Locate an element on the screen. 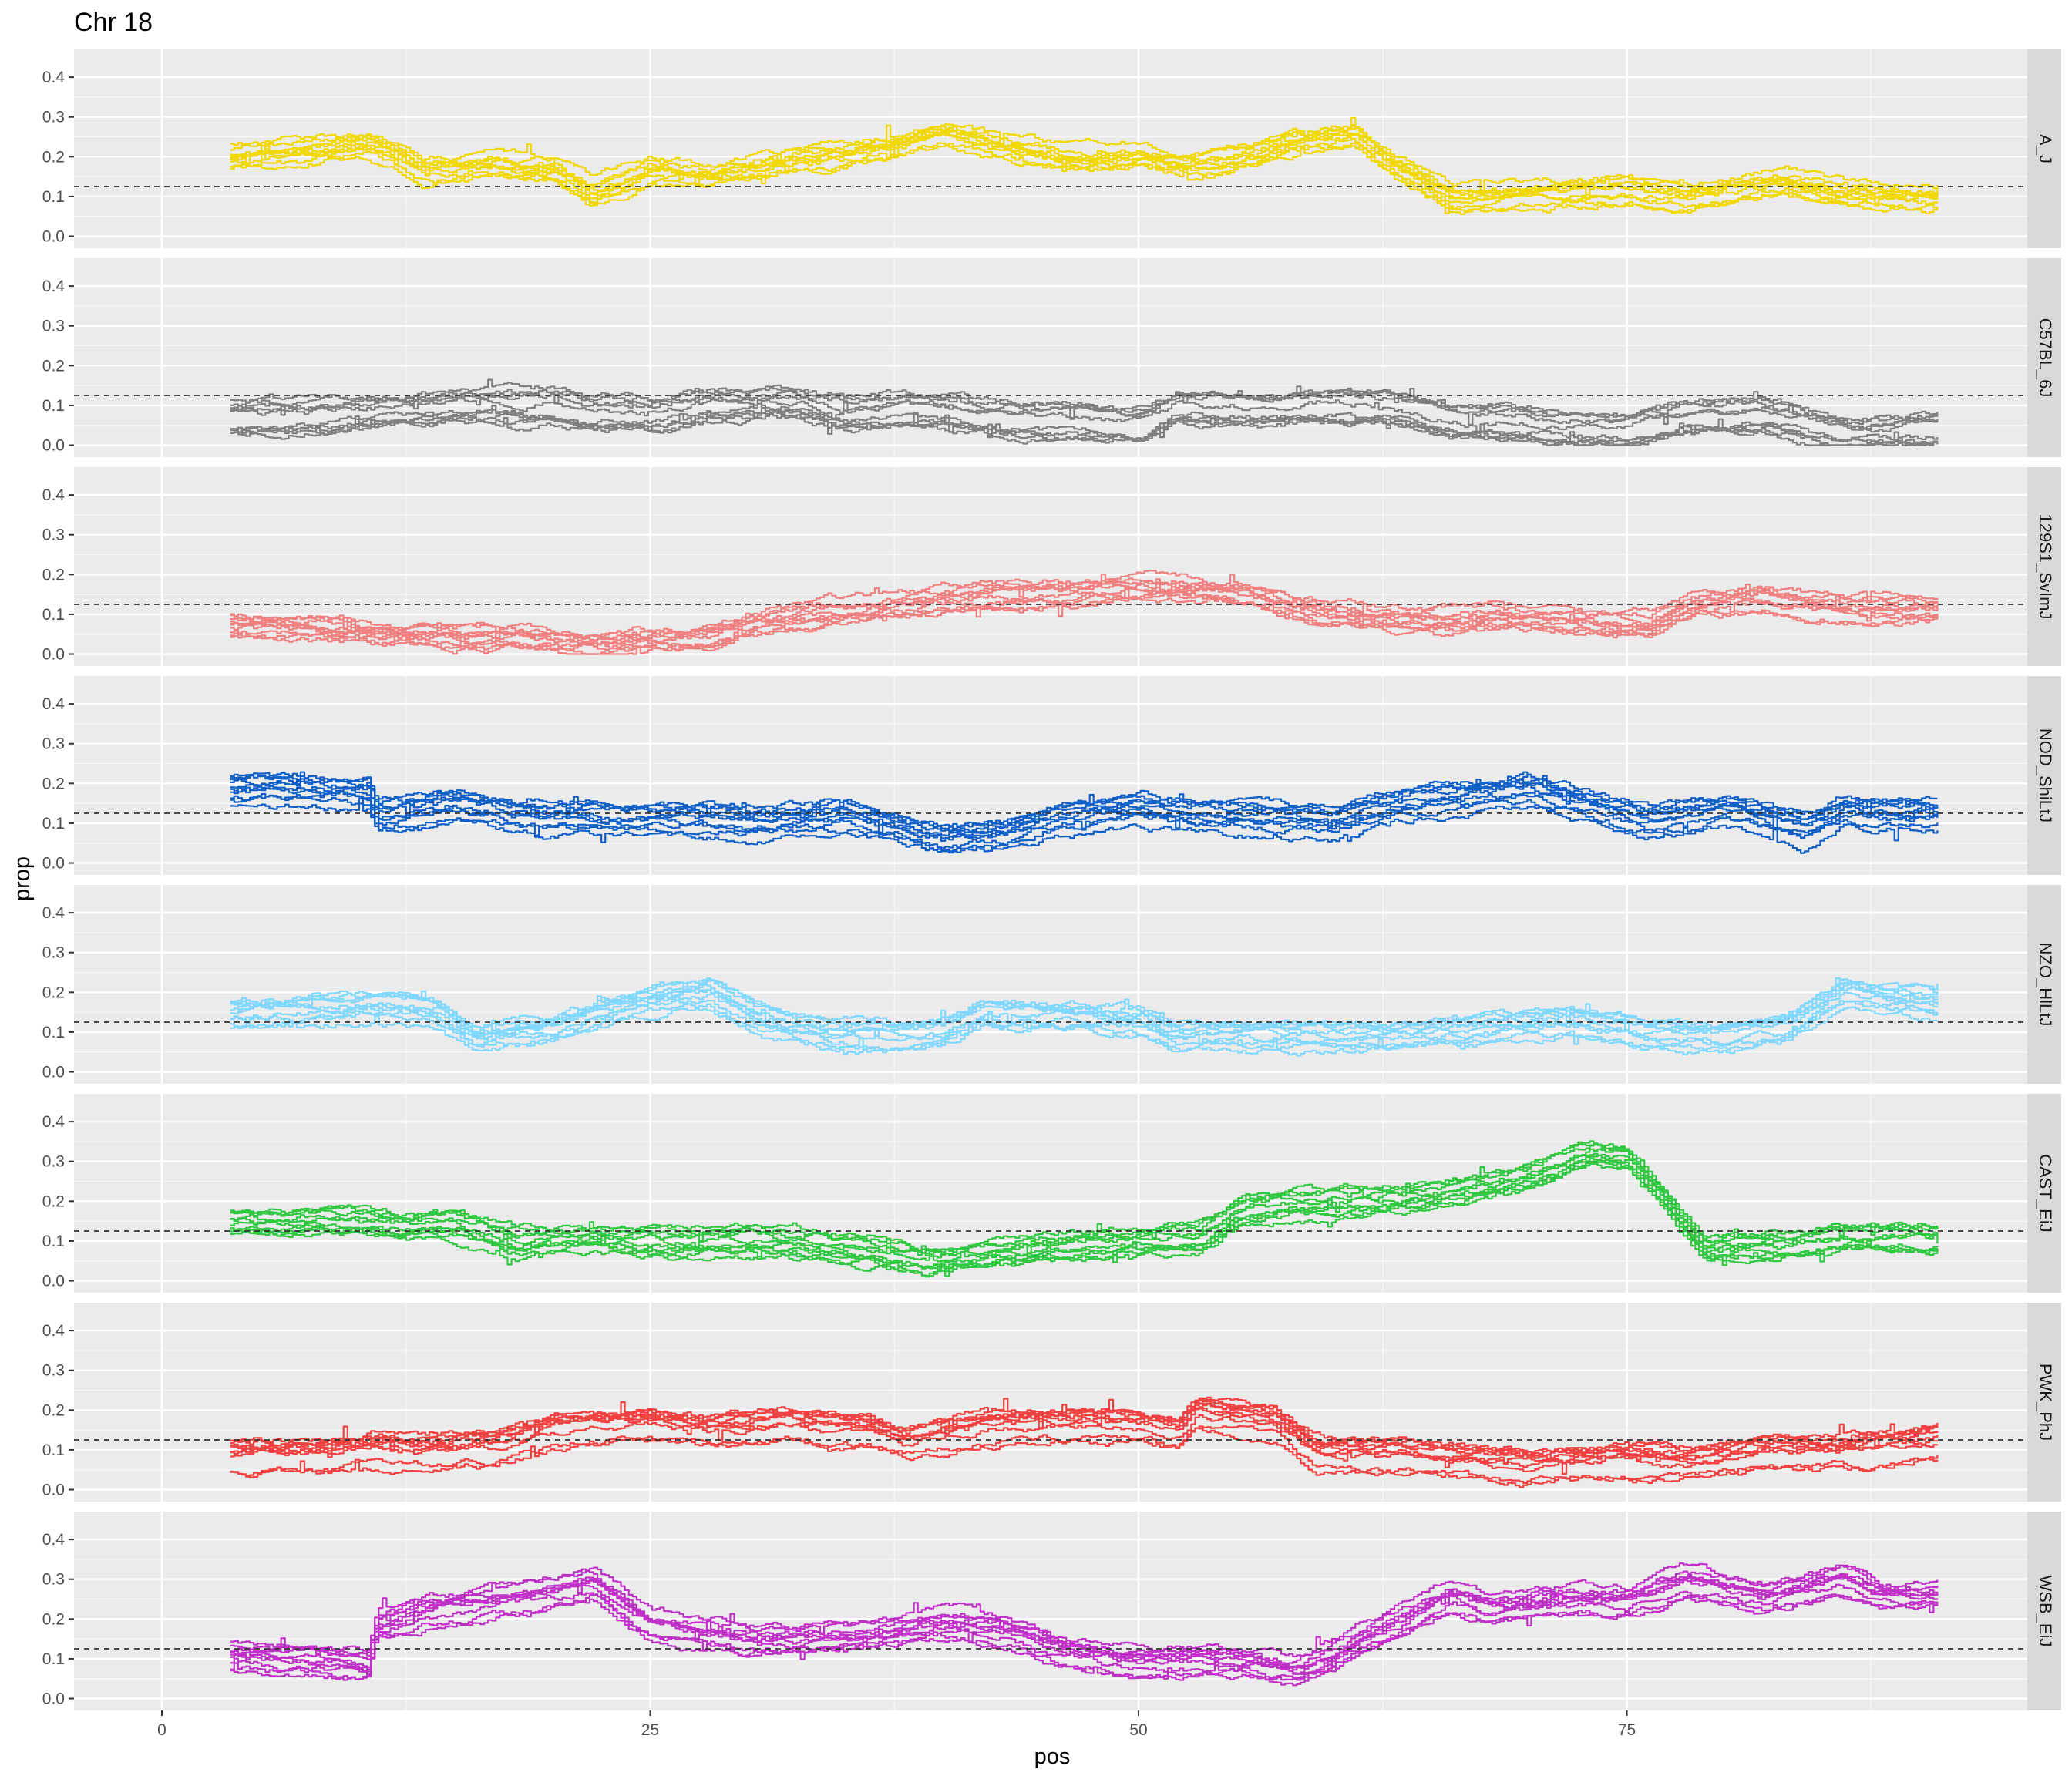 The image size is (2072, 1776). facet-label: WSB_EiJ is located at coordinates (2046, 1611).